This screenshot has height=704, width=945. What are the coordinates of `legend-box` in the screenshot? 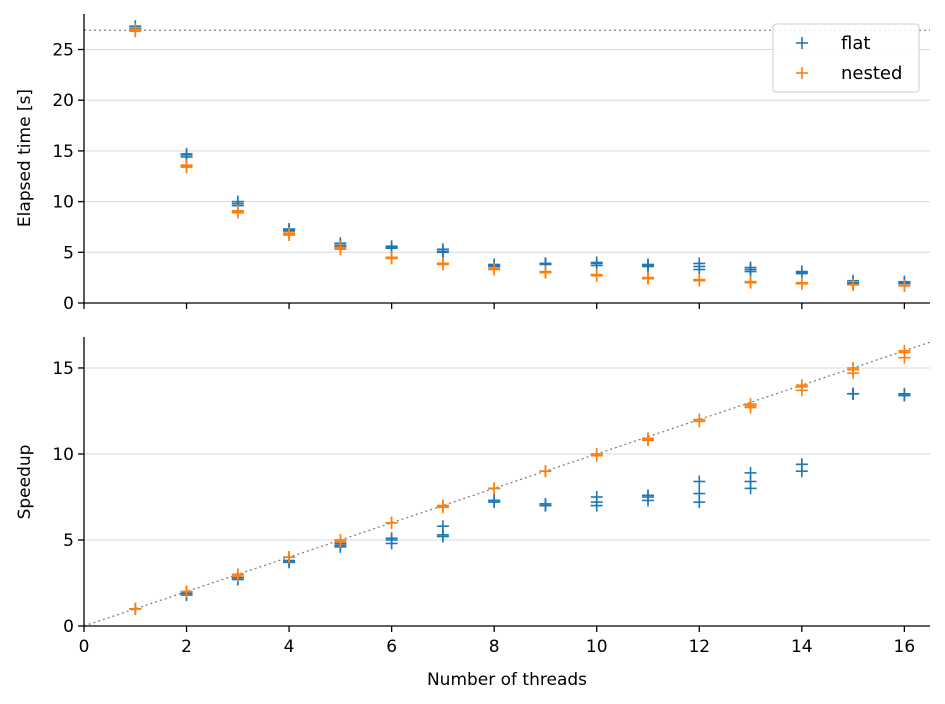 It's located at (846, 58).